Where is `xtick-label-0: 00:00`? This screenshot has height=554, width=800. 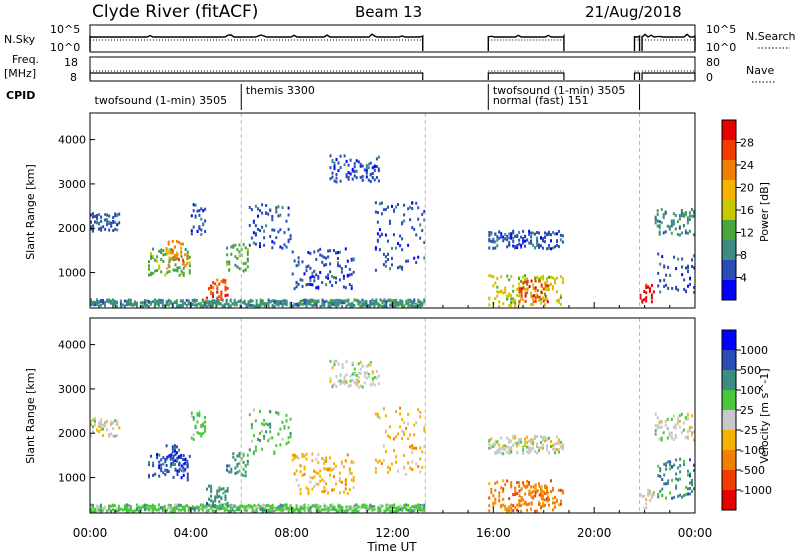
xtick-label-0: 00:00 is located at coordinates (90, 533).